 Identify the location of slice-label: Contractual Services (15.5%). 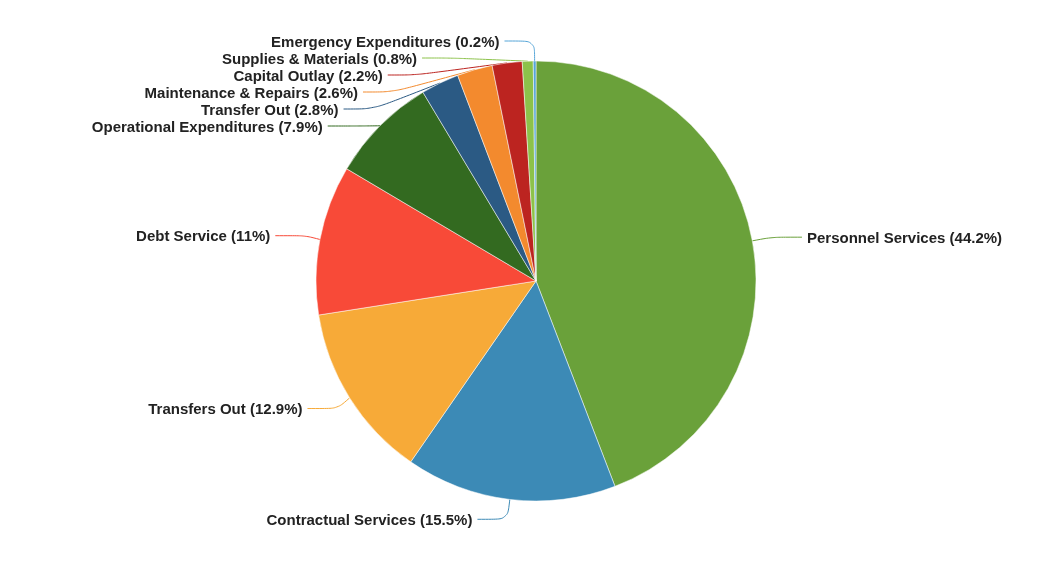
(369, 519).